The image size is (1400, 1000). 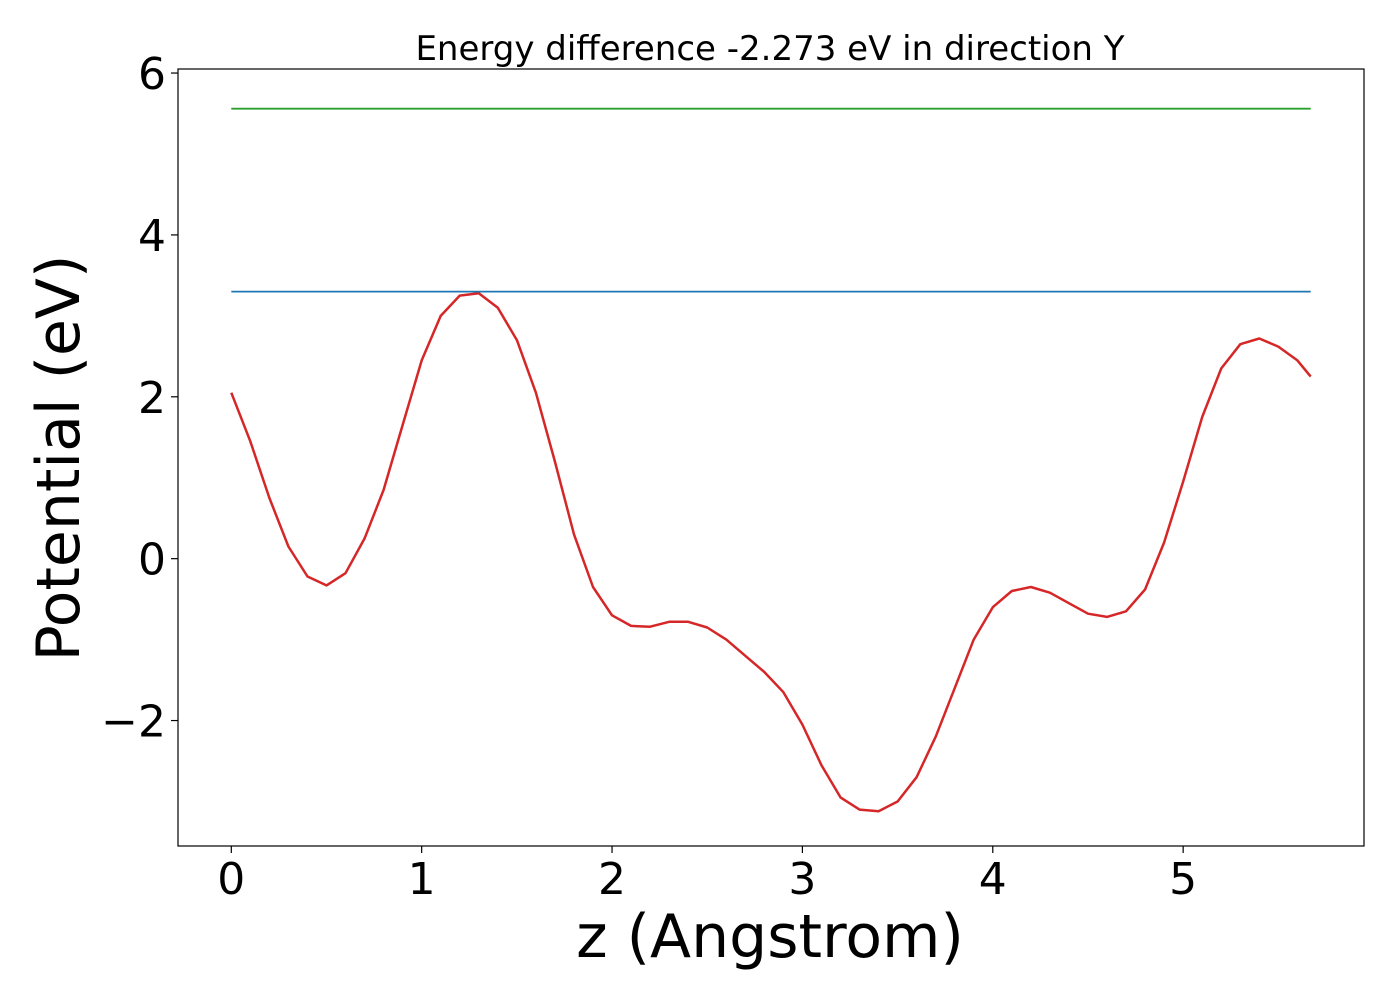 I want to click on x-tick-label: 4, so click(x=993, y=879).